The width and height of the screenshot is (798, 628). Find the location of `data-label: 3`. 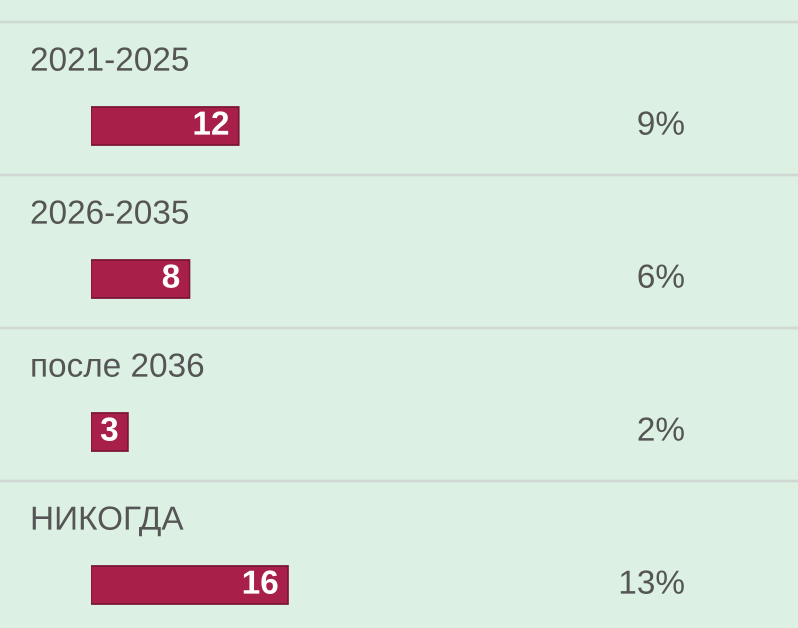

data-label: 3 is located at coordinates (109, 429).